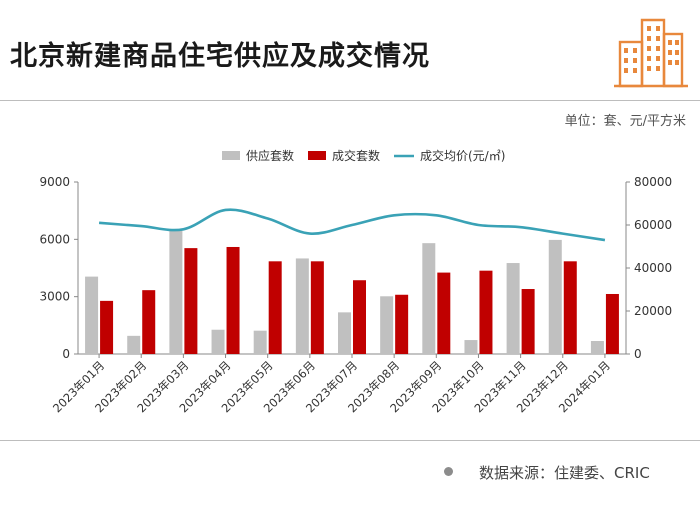  I want to click on page-title: 北京新建商品住宅供应及成交情况, so click(220, 56).